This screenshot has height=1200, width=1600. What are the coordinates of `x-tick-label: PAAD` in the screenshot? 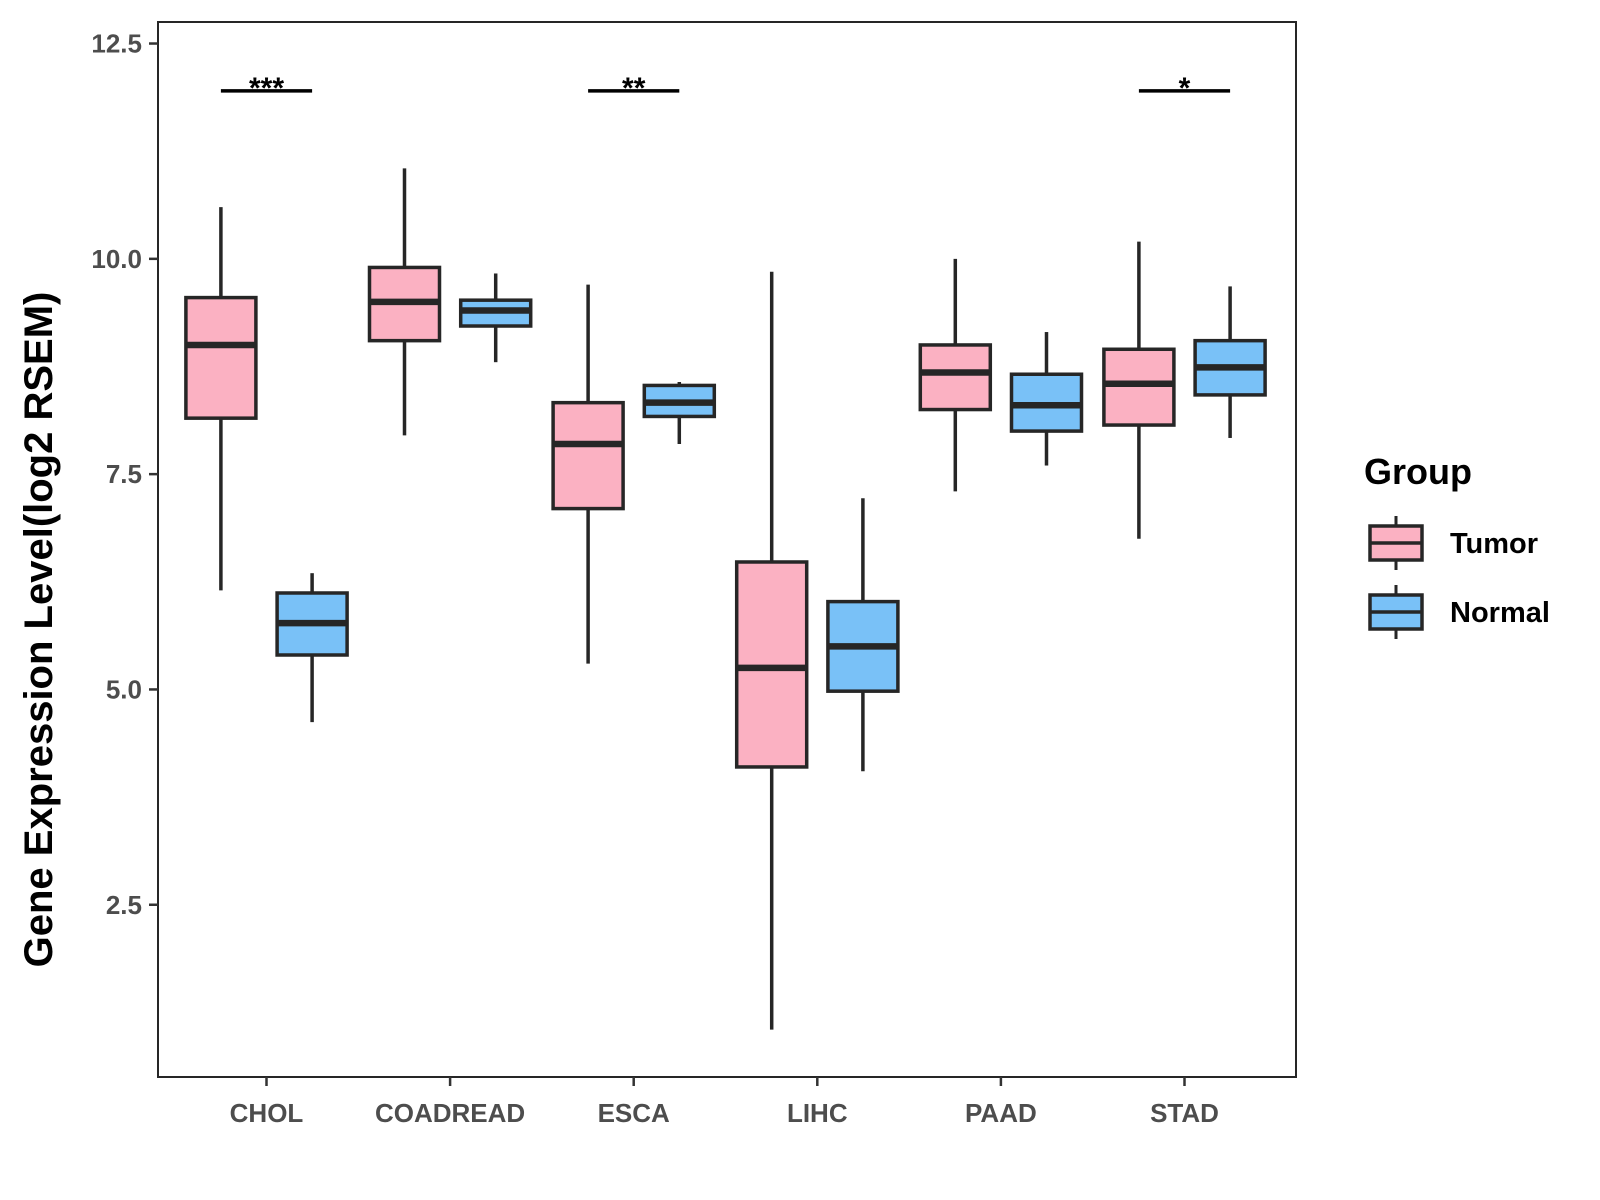 It's located at (1001, 1113).